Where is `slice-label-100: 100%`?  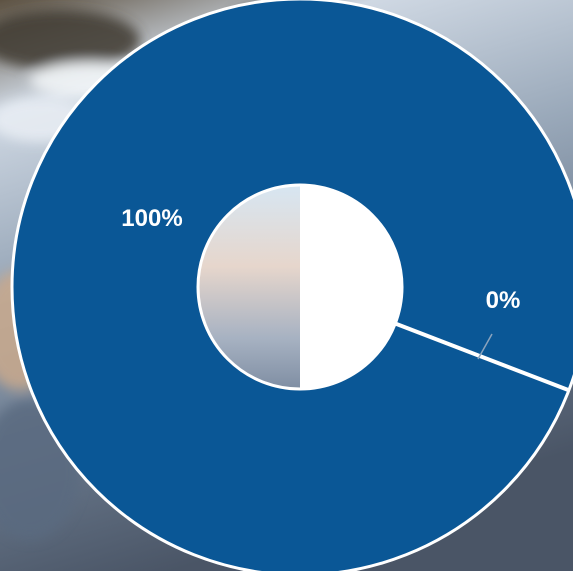 slice-label-100: 100% is located at coordinates (151, 218).